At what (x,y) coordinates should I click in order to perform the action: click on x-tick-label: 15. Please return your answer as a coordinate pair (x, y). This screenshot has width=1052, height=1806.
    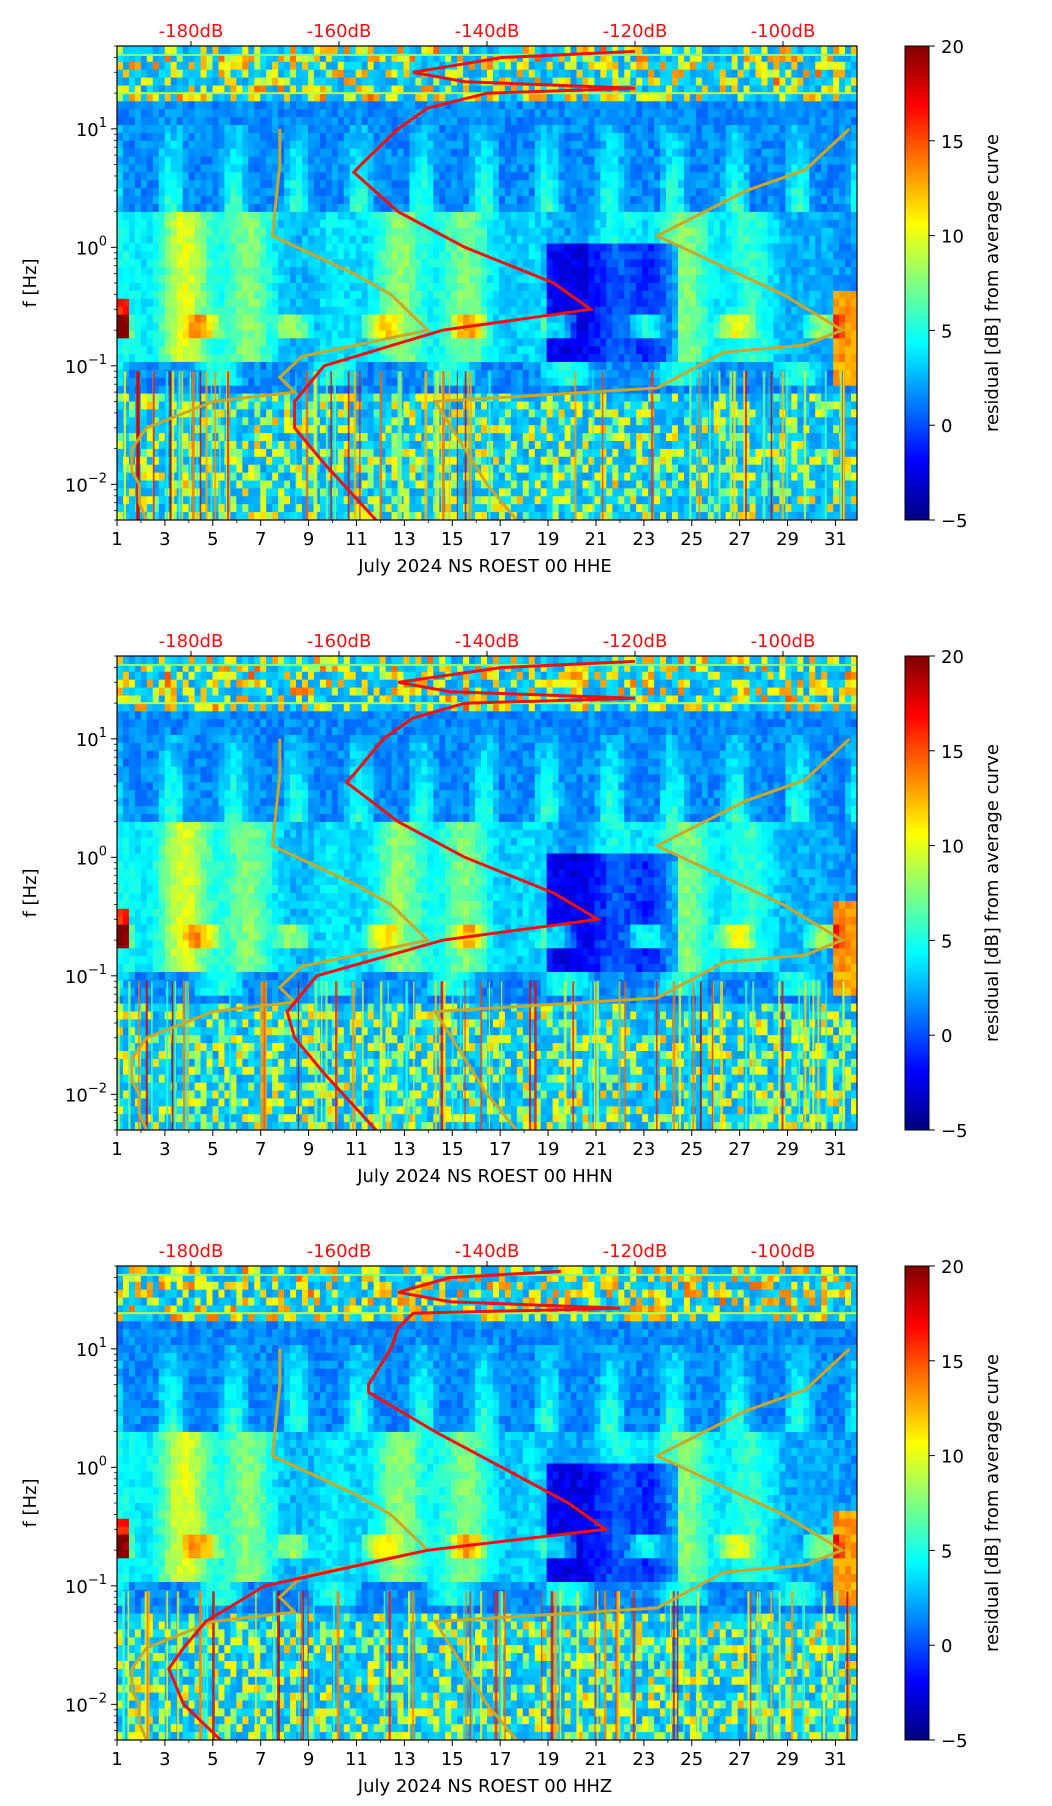
    Looking at the image, I should click on (452, 539).